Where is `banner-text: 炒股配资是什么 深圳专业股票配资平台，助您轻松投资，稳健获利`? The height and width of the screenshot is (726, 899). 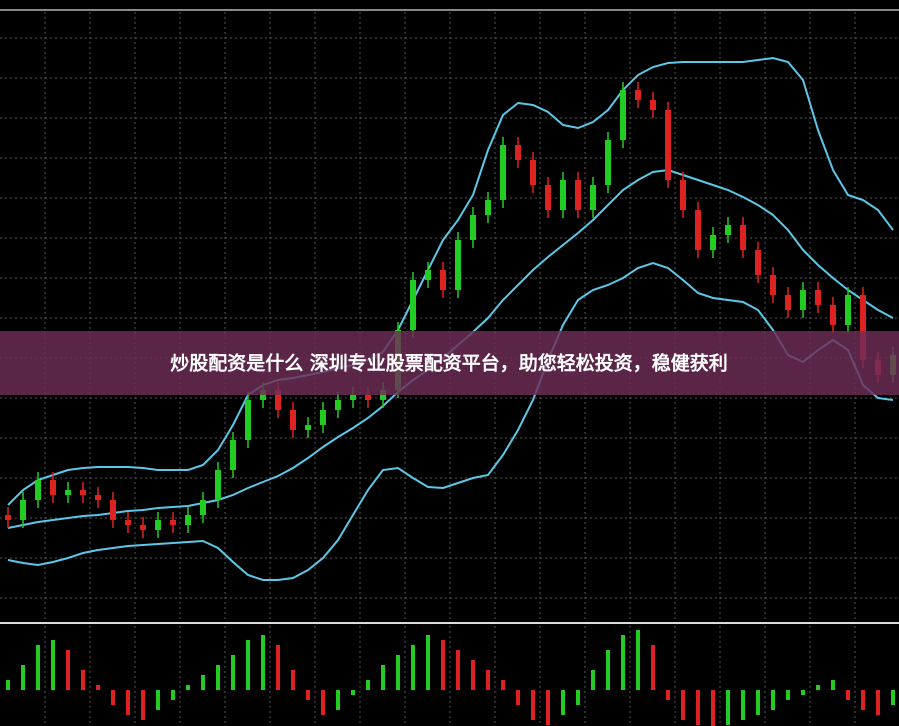 banner-text: 炒股配资是什么 深圳专业股票配资平台，助您轻松投资，稳健获利 is located at coordinates (449, 363).